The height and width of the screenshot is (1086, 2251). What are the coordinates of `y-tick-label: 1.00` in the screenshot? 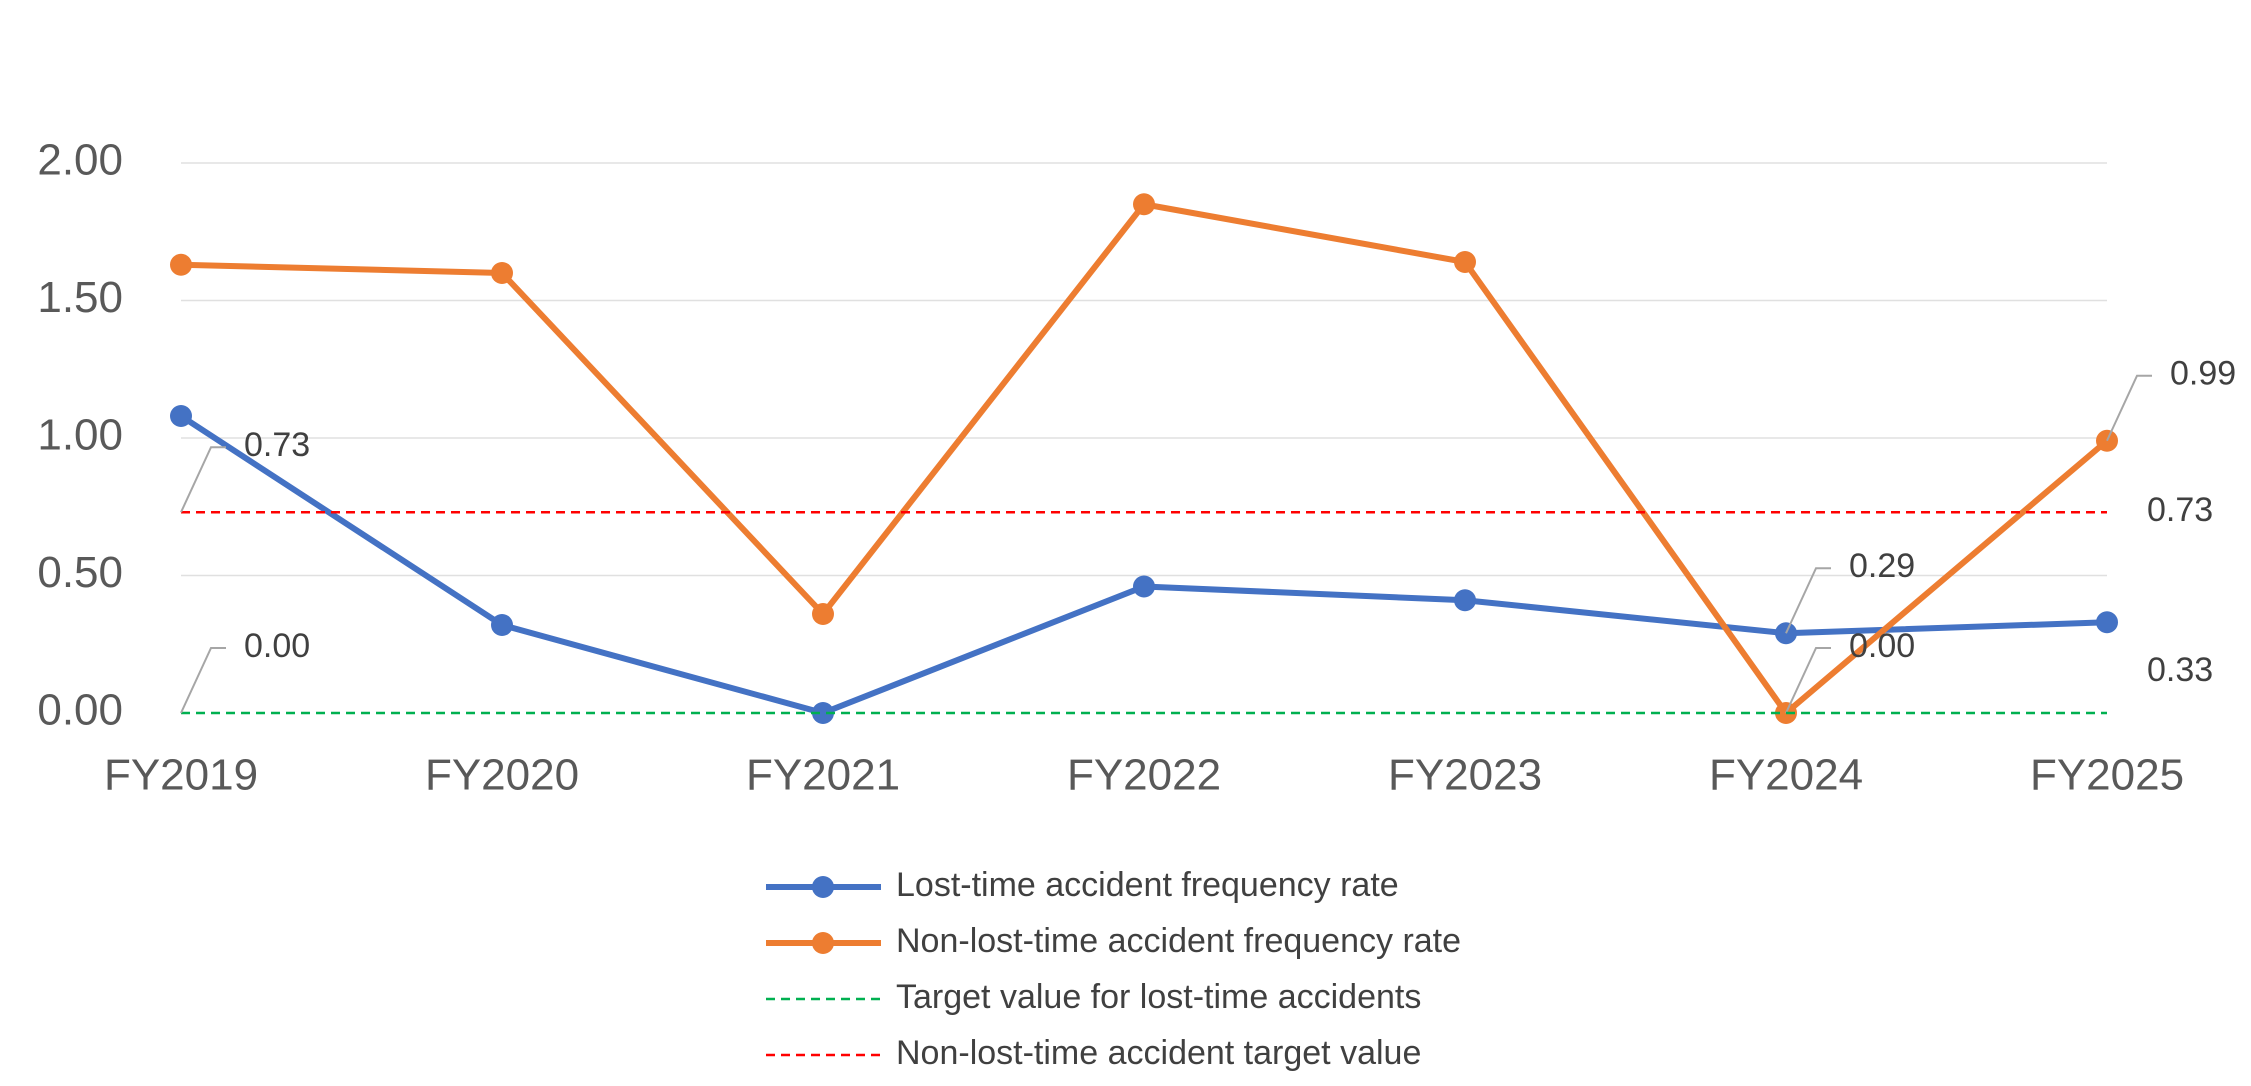 It's located at (80, 435).